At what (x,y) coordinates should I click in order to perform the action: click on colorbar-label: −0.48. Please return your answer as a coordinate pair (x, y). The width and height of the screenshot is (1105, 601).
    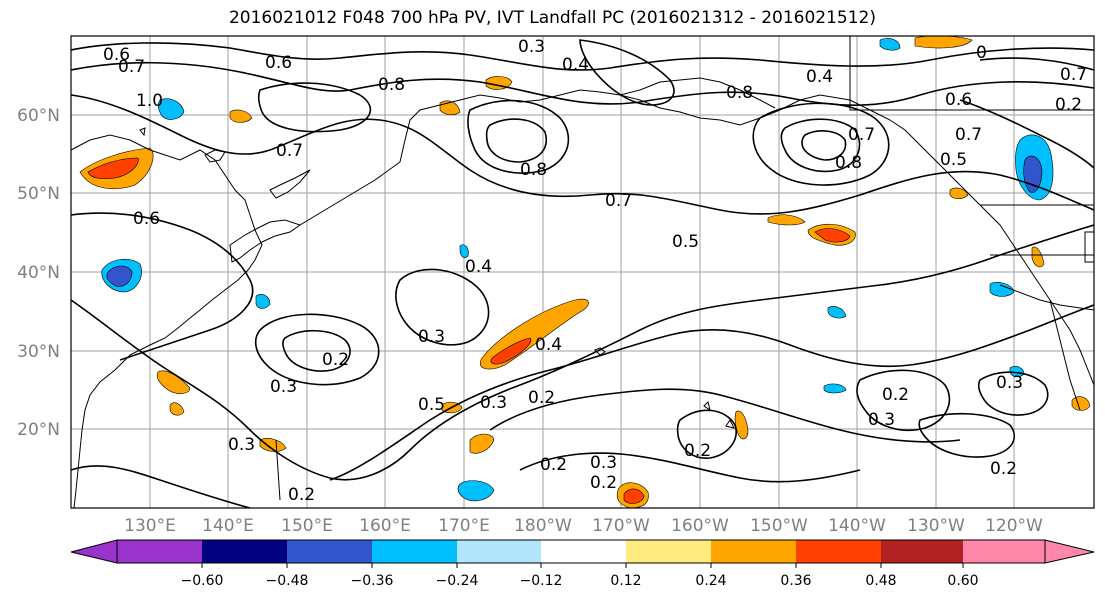
    Looking at the image, I should click on (287, 581).